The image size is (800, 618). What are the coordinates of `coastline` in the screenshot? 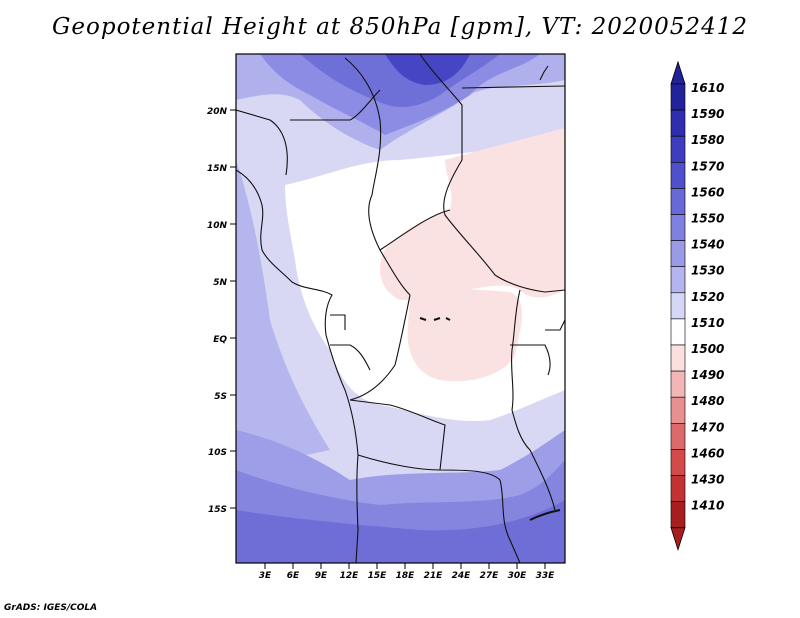 It's located at (297, 366).